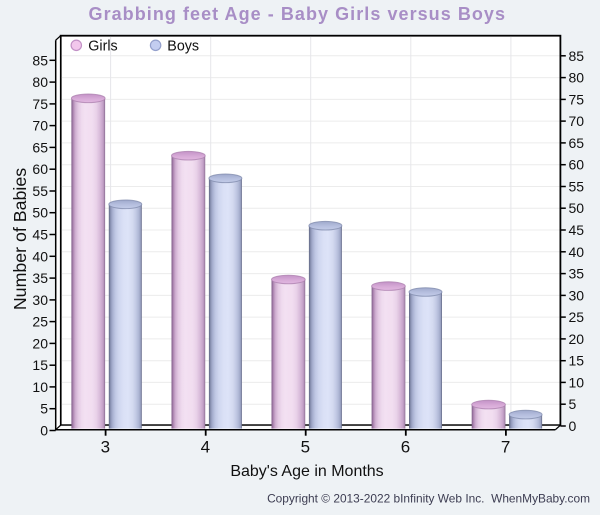  What do you see at coordinates (205, 447) in the screenshot?
I see `svg-text: 4` at bounding box center [205, 447].